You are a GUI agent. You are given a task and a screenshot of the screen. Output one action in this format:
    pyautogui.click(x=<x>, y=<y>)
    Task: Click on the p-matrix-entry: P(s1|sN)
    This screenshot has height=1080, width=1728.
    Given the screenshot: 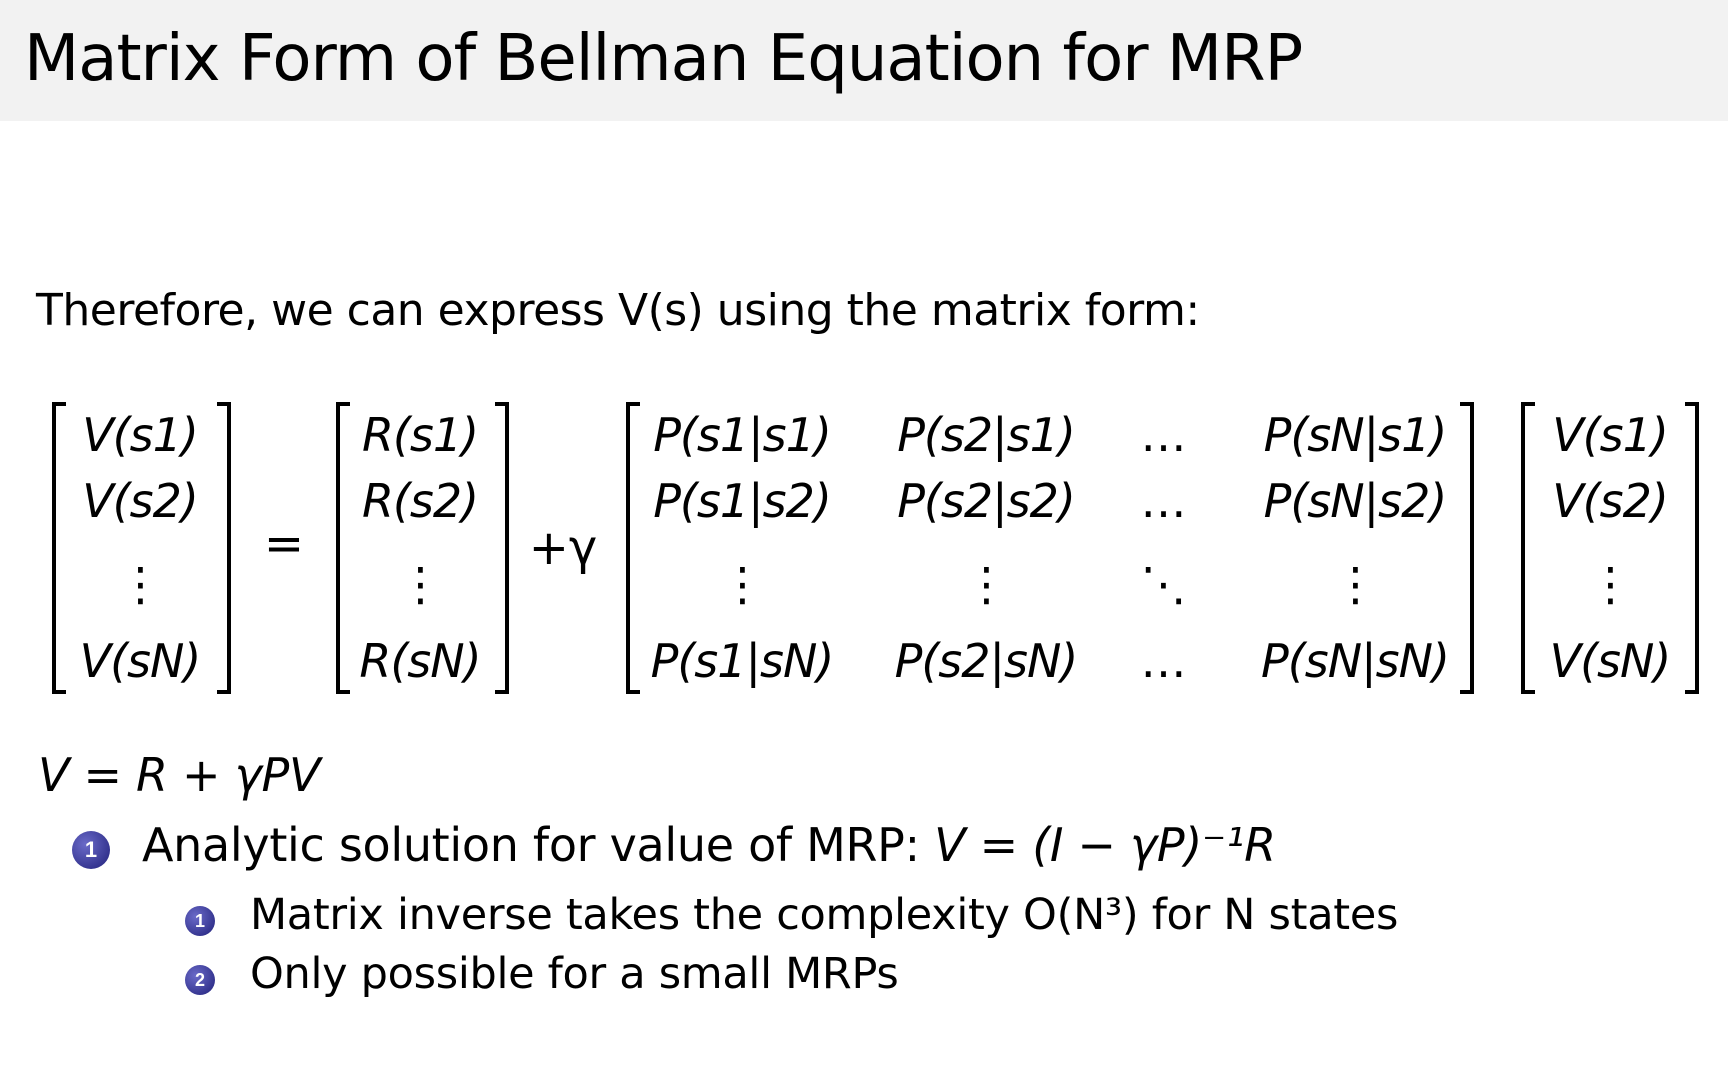 What is the action you would take?
    pyautogui.click(x=742, y=661)
    